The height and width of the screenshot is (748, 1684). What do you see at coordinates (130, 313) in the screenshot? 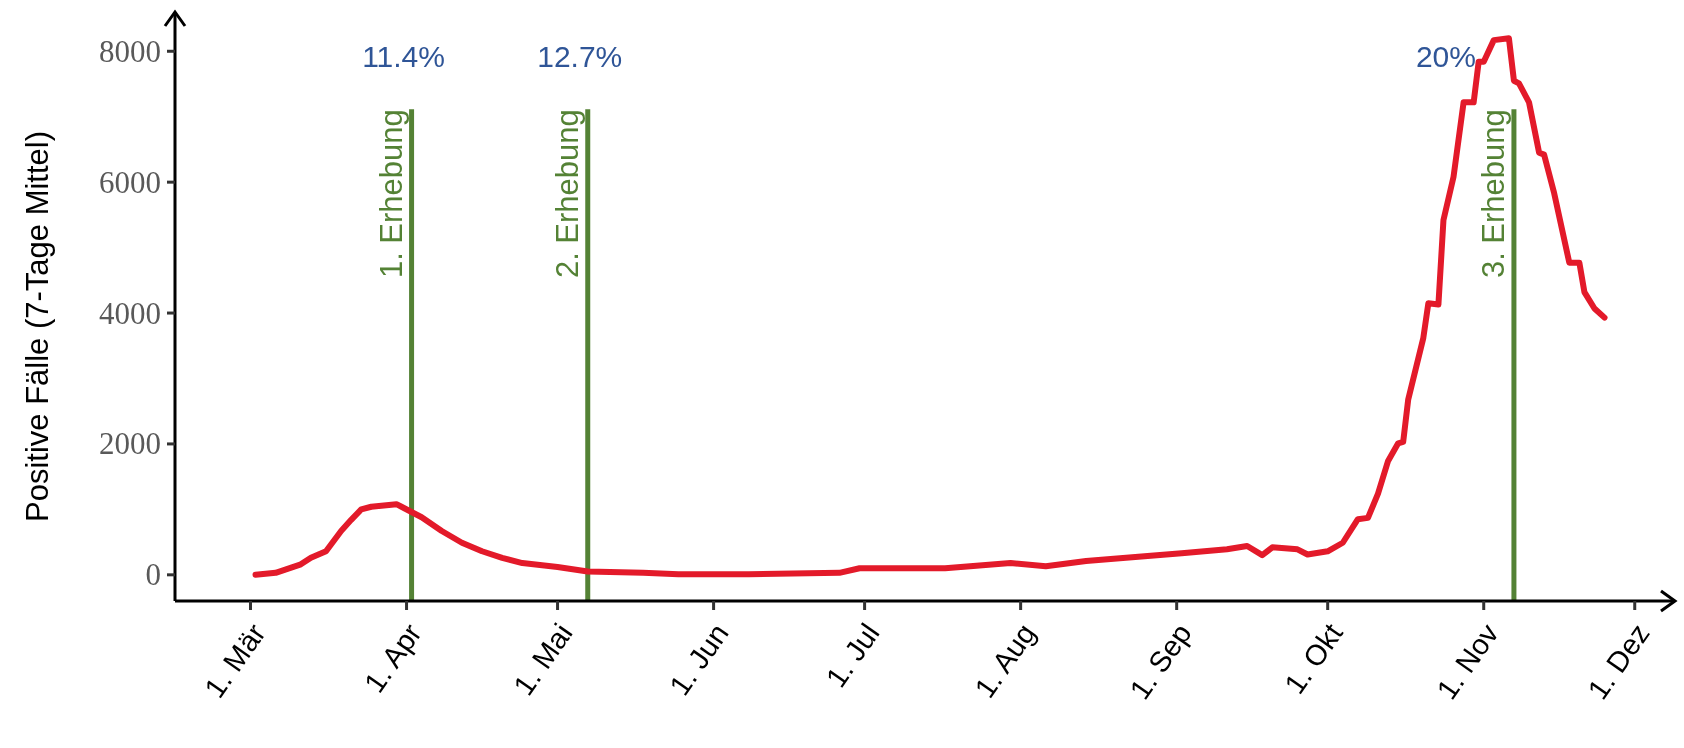
I see `y-tick-label: 4000` at bounding box center [130, 313].